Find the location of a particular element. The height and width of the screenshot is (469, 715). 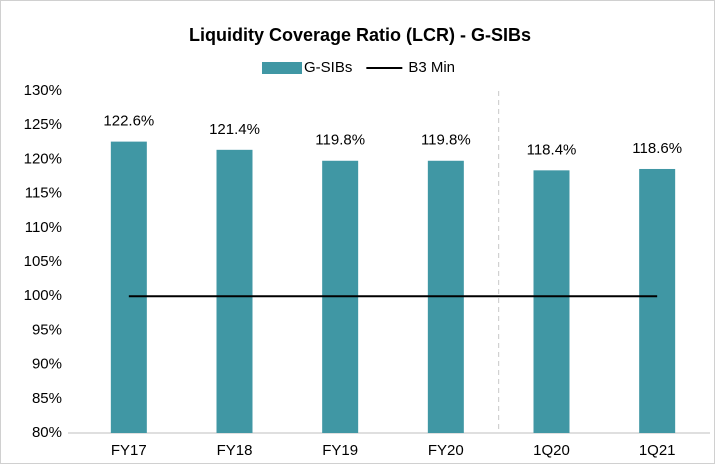

y-tick-label: 95% is located at coordinates (47, 329).